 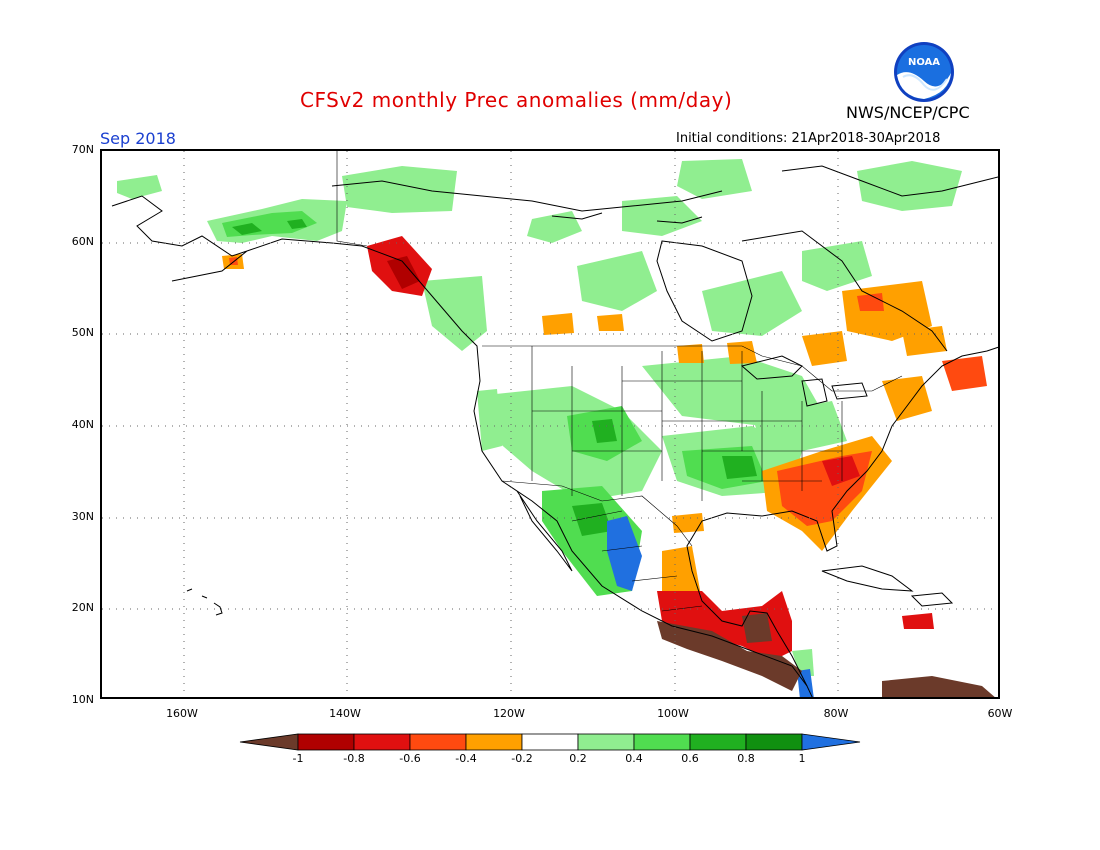 What do you see at coordinates (924, 341) in the screenshot?
I see `anomaly-labrador-coast` at bounding box center [924, 341].